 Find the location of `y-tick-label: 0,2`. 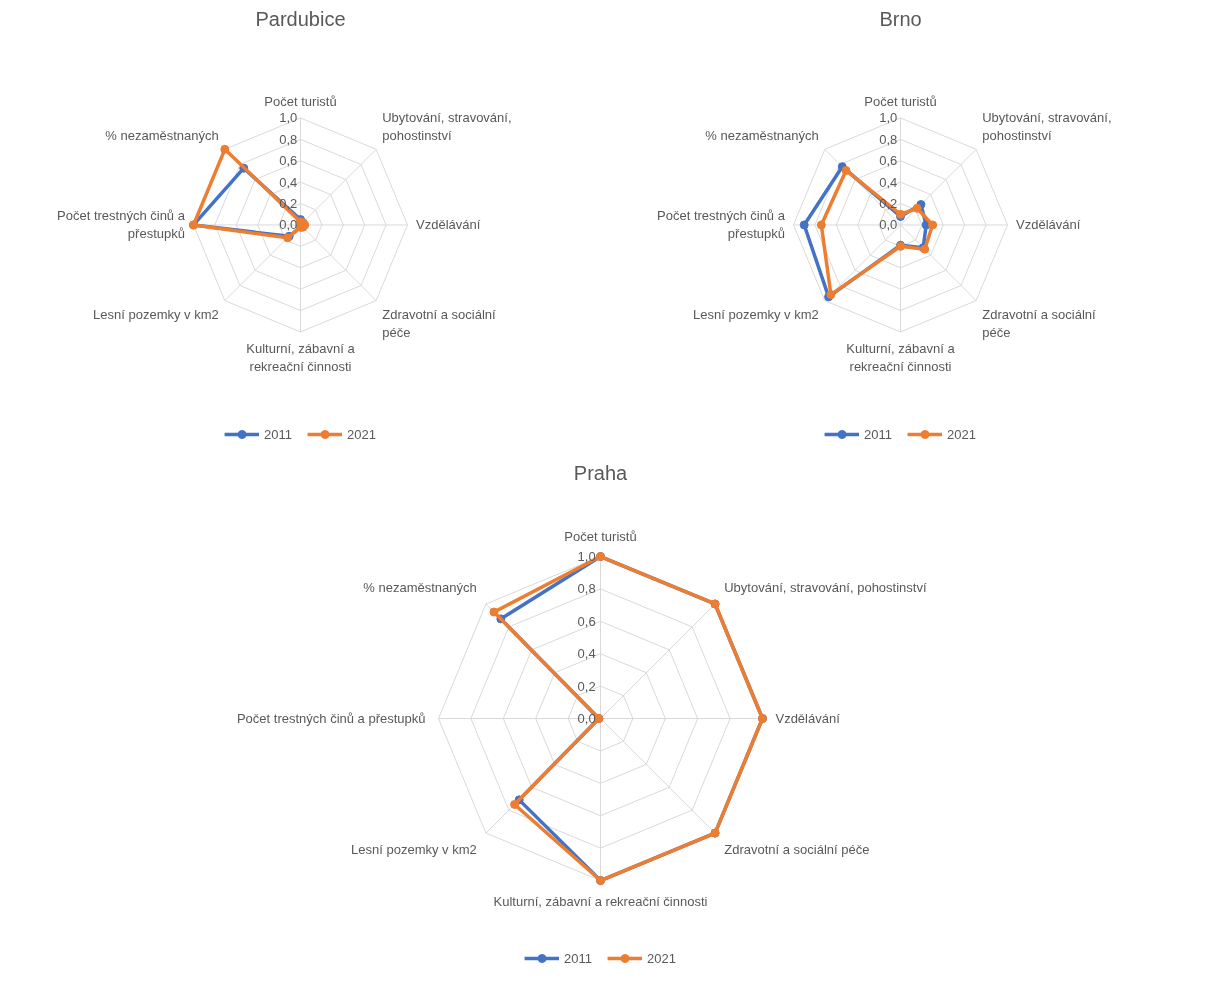

y-tick-label: 0,2 is located at coordinates (586, 686).